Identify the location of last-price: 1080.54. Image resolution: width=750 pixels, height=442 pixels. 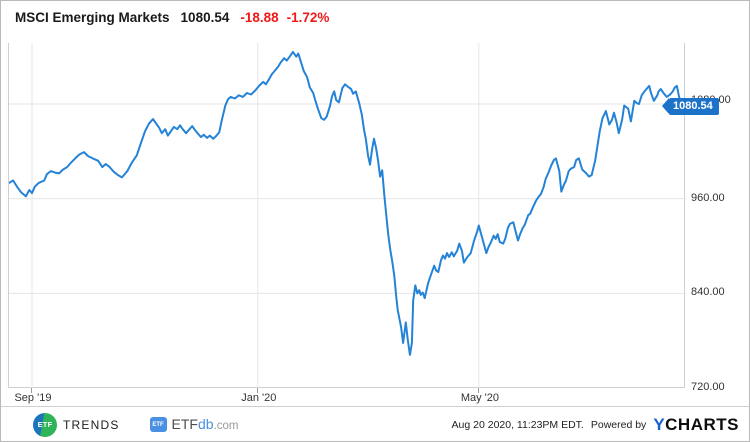
(205, 17).